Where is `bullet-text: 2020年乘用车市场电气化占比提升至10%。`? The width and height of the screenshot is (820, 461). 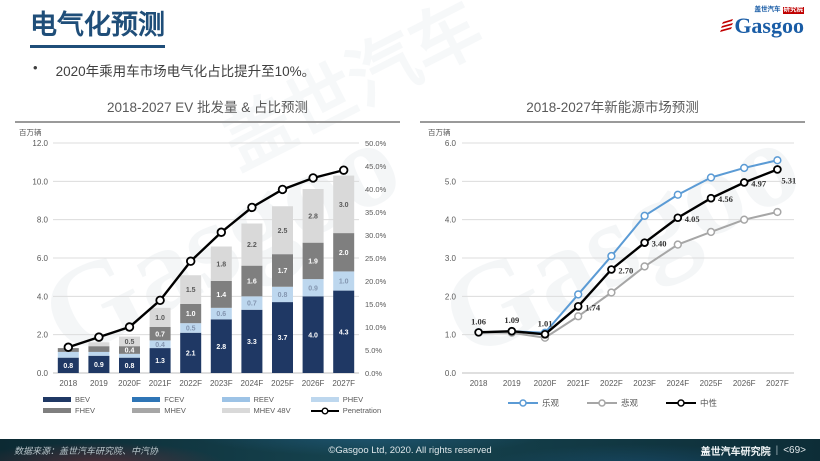
bullet-text: 2020年乘用车市场电气化占比提升至10%。 is located at coordinates (185, 71).